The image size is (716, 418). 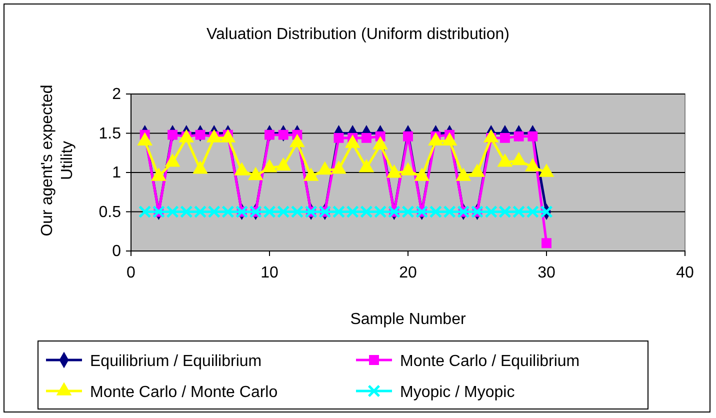 I want to click on legend-label: Myopic / Myopic, so click(x=457, y=392).